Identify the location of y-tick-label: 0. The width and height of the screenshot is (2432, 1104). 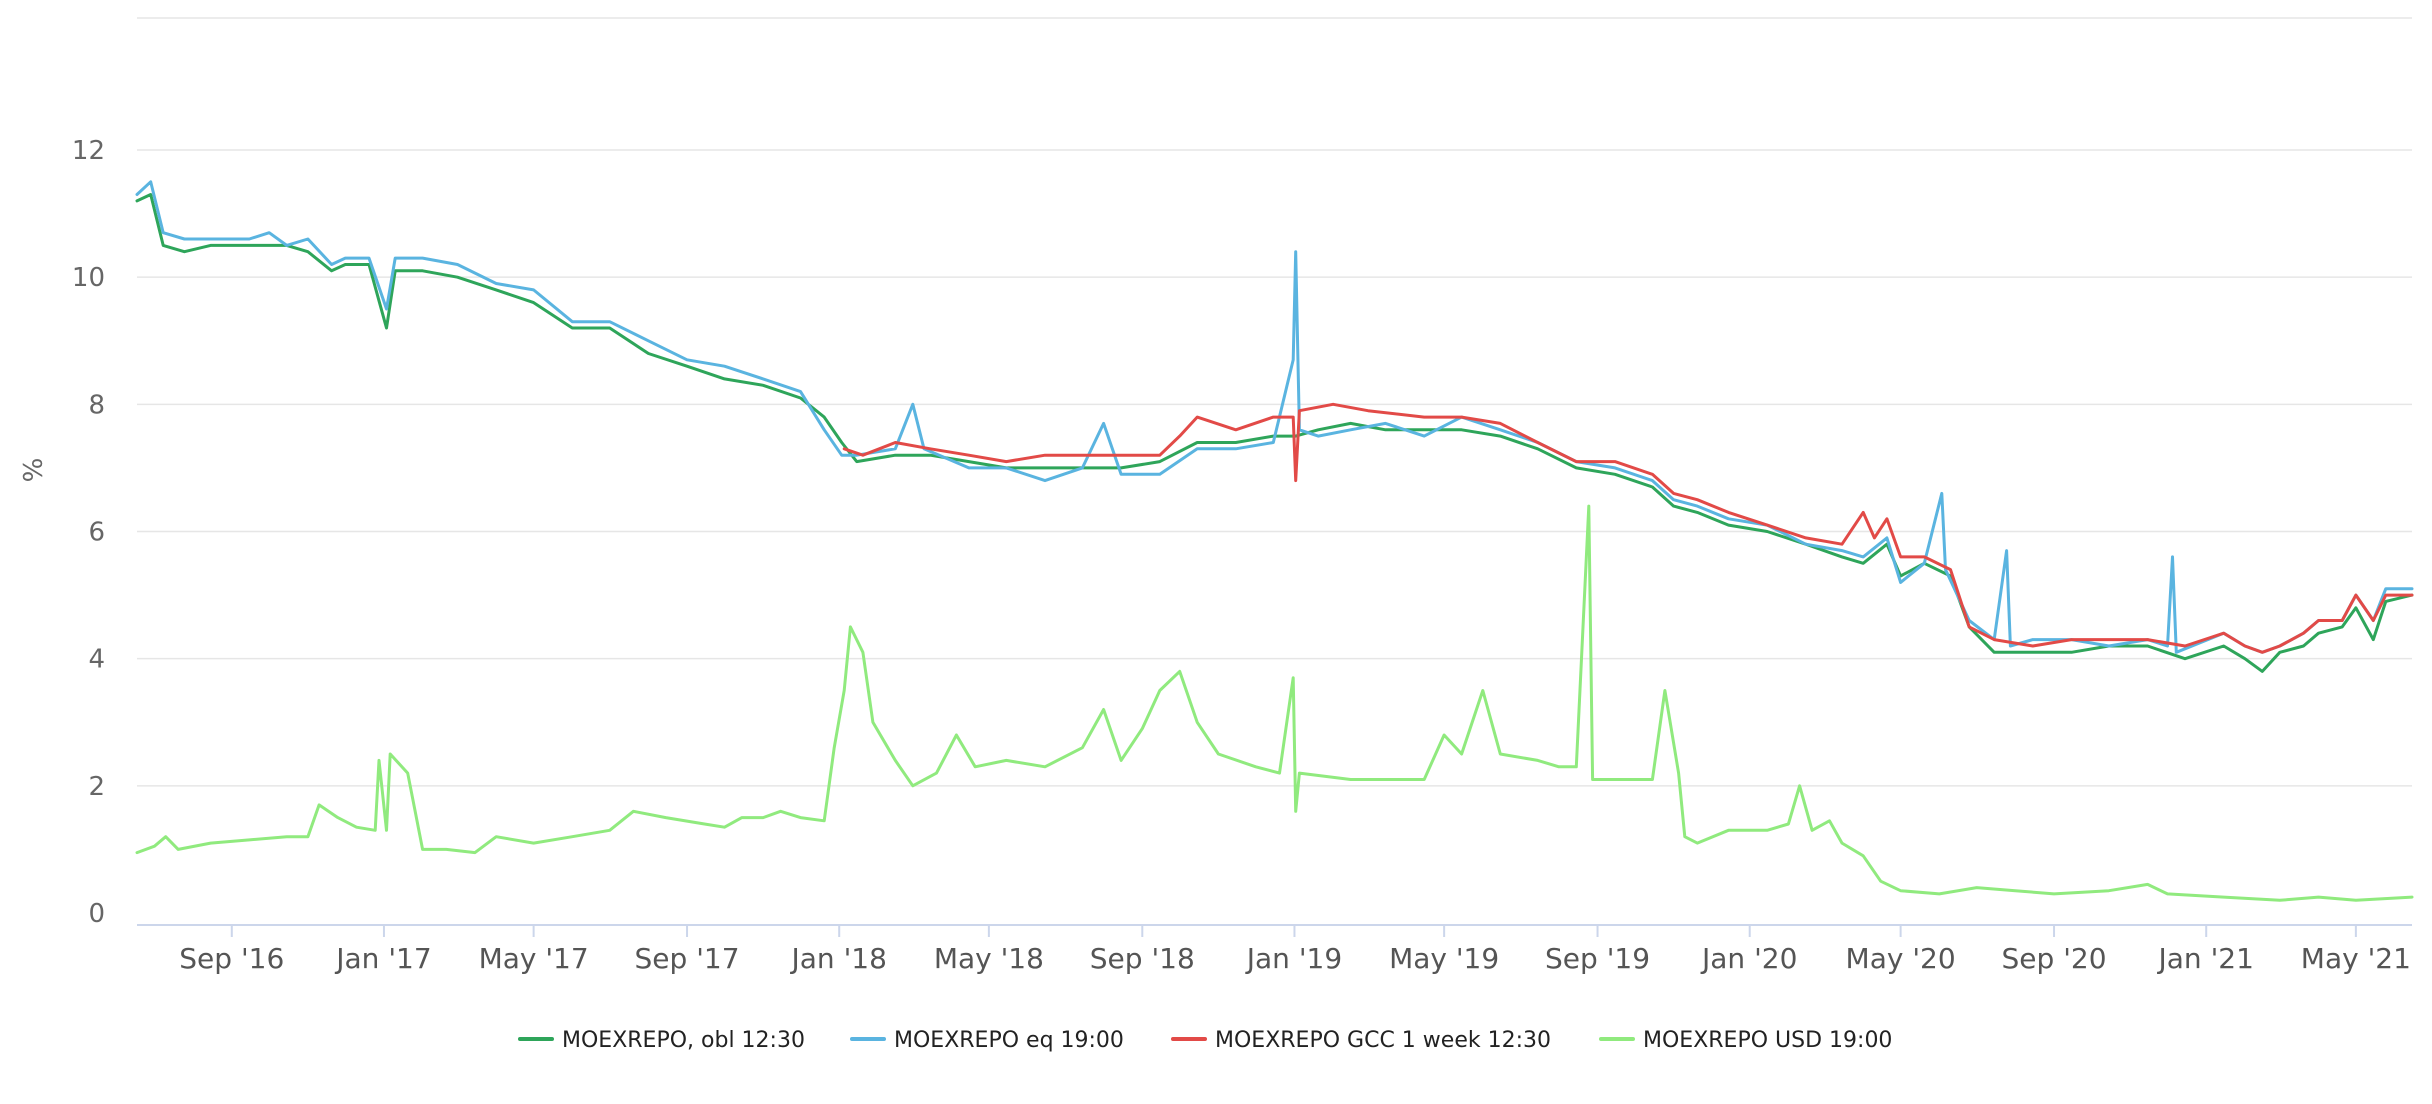
(96, 914).